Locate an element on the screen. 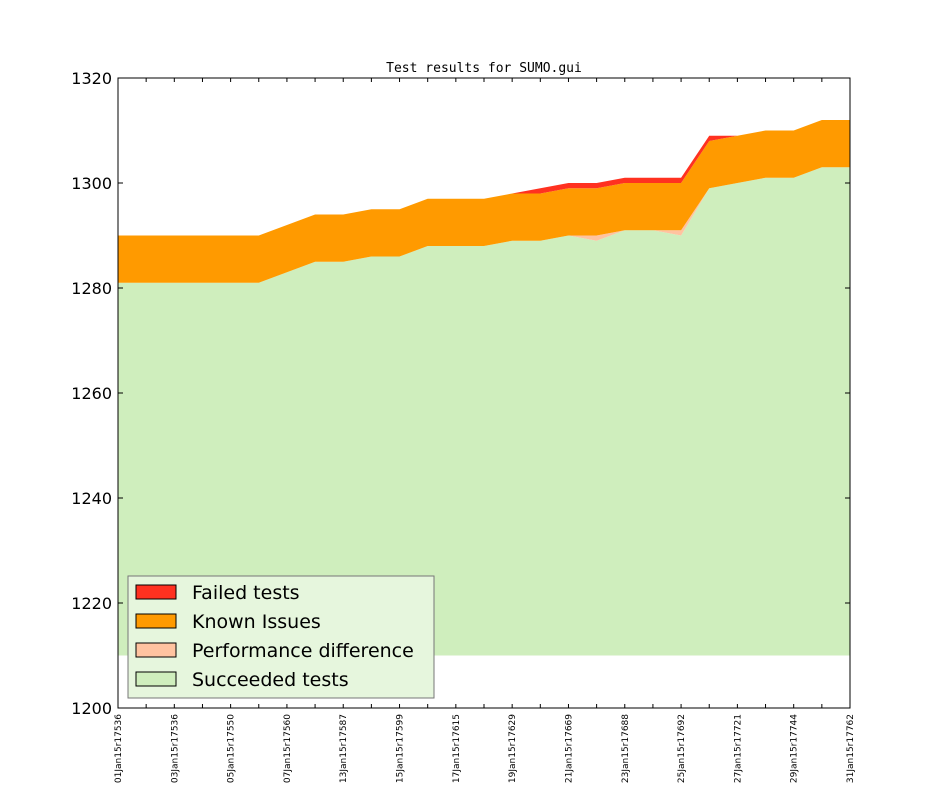 The image size is (944, 791). x-tick-label: 15Jan15r17599 is located at coordinates (401, 748).